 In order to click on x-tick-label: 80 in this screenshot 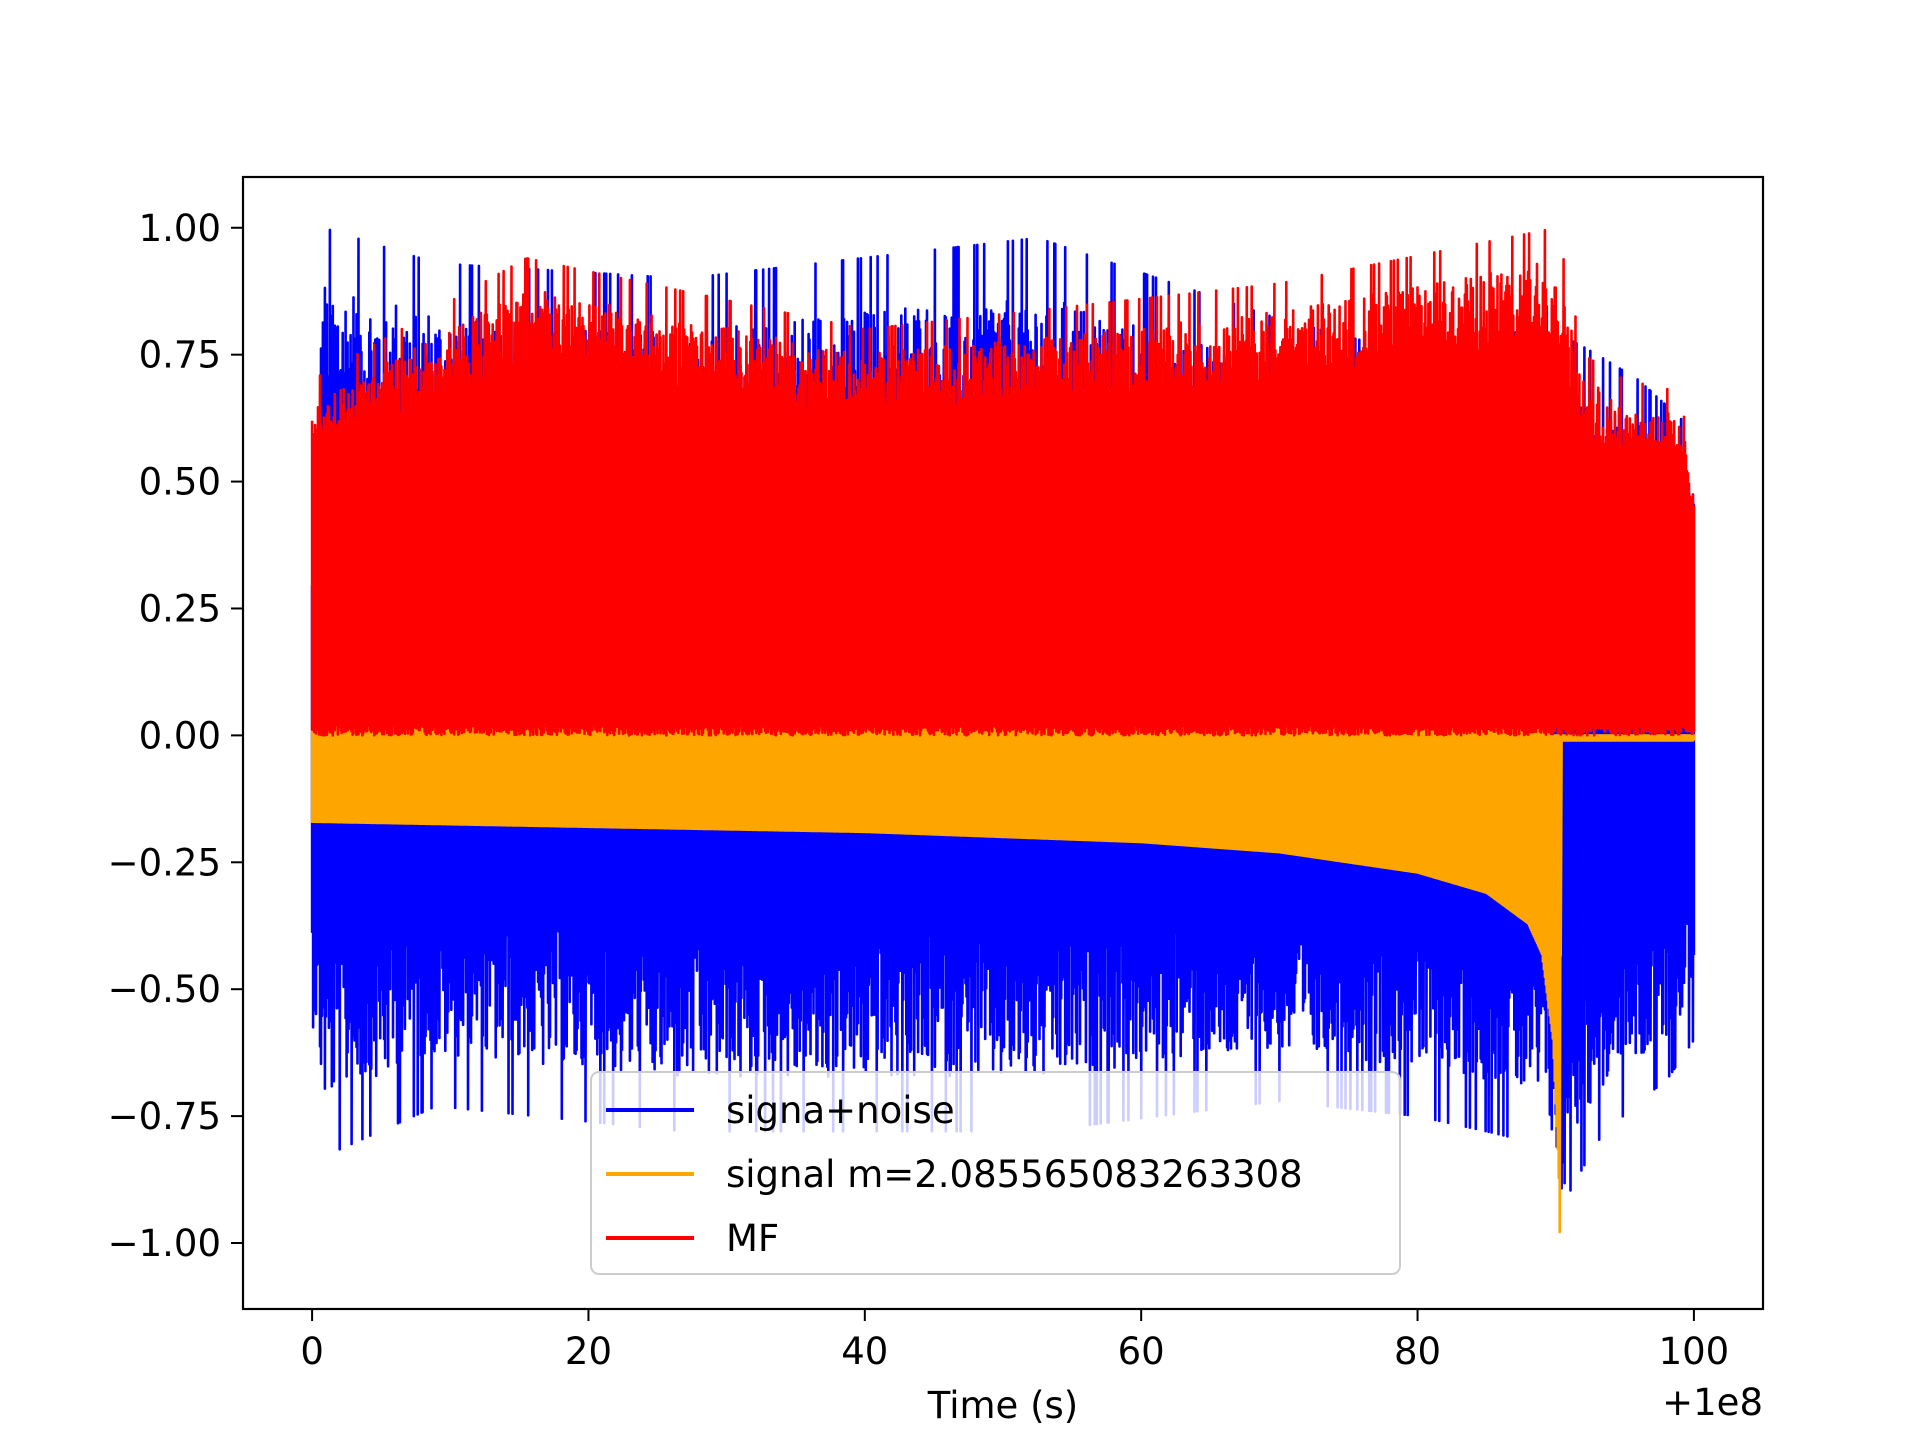, I will do `click(1417, 1351)`.